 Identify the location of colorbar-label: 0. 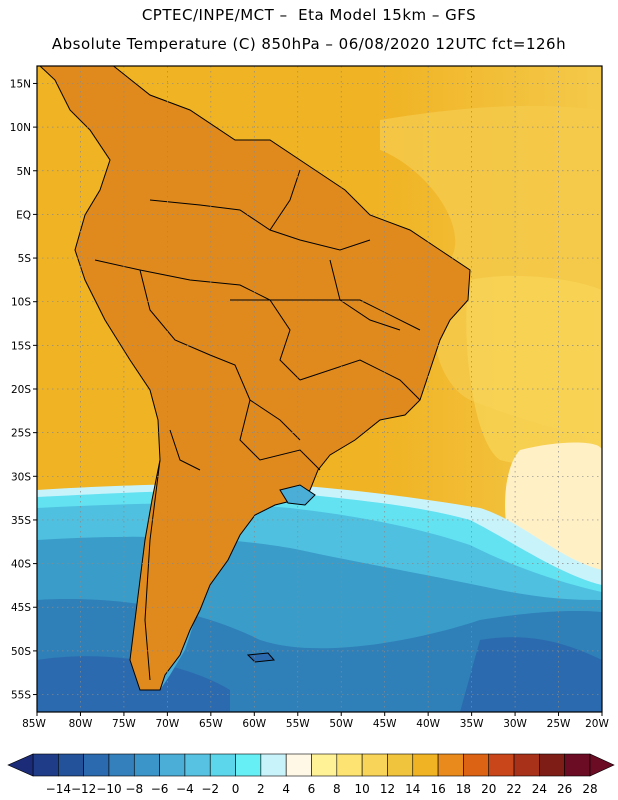
(236, 789).